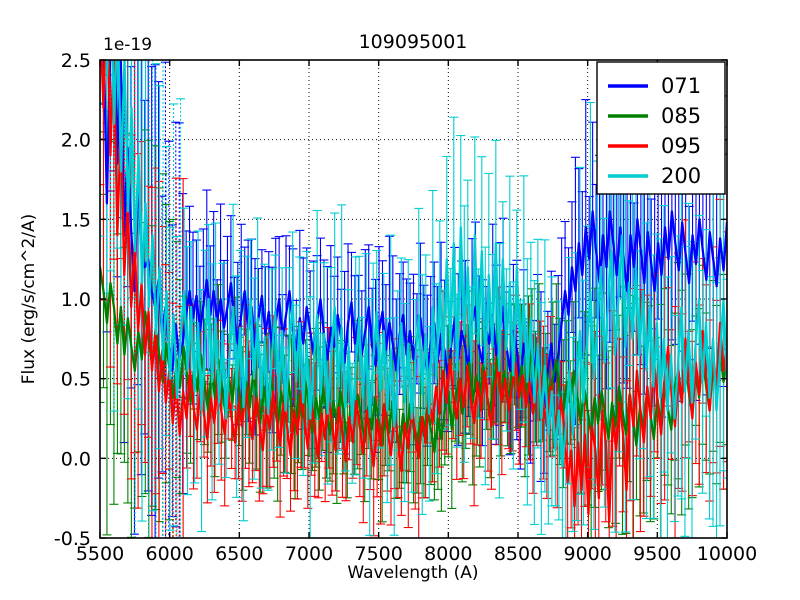 The height and width of the screenshot is (600, 800). What do you see at coordinates (681, 116) in the screenshot?
I see `legend-label-085: 085` at bounding box center [681, 116].